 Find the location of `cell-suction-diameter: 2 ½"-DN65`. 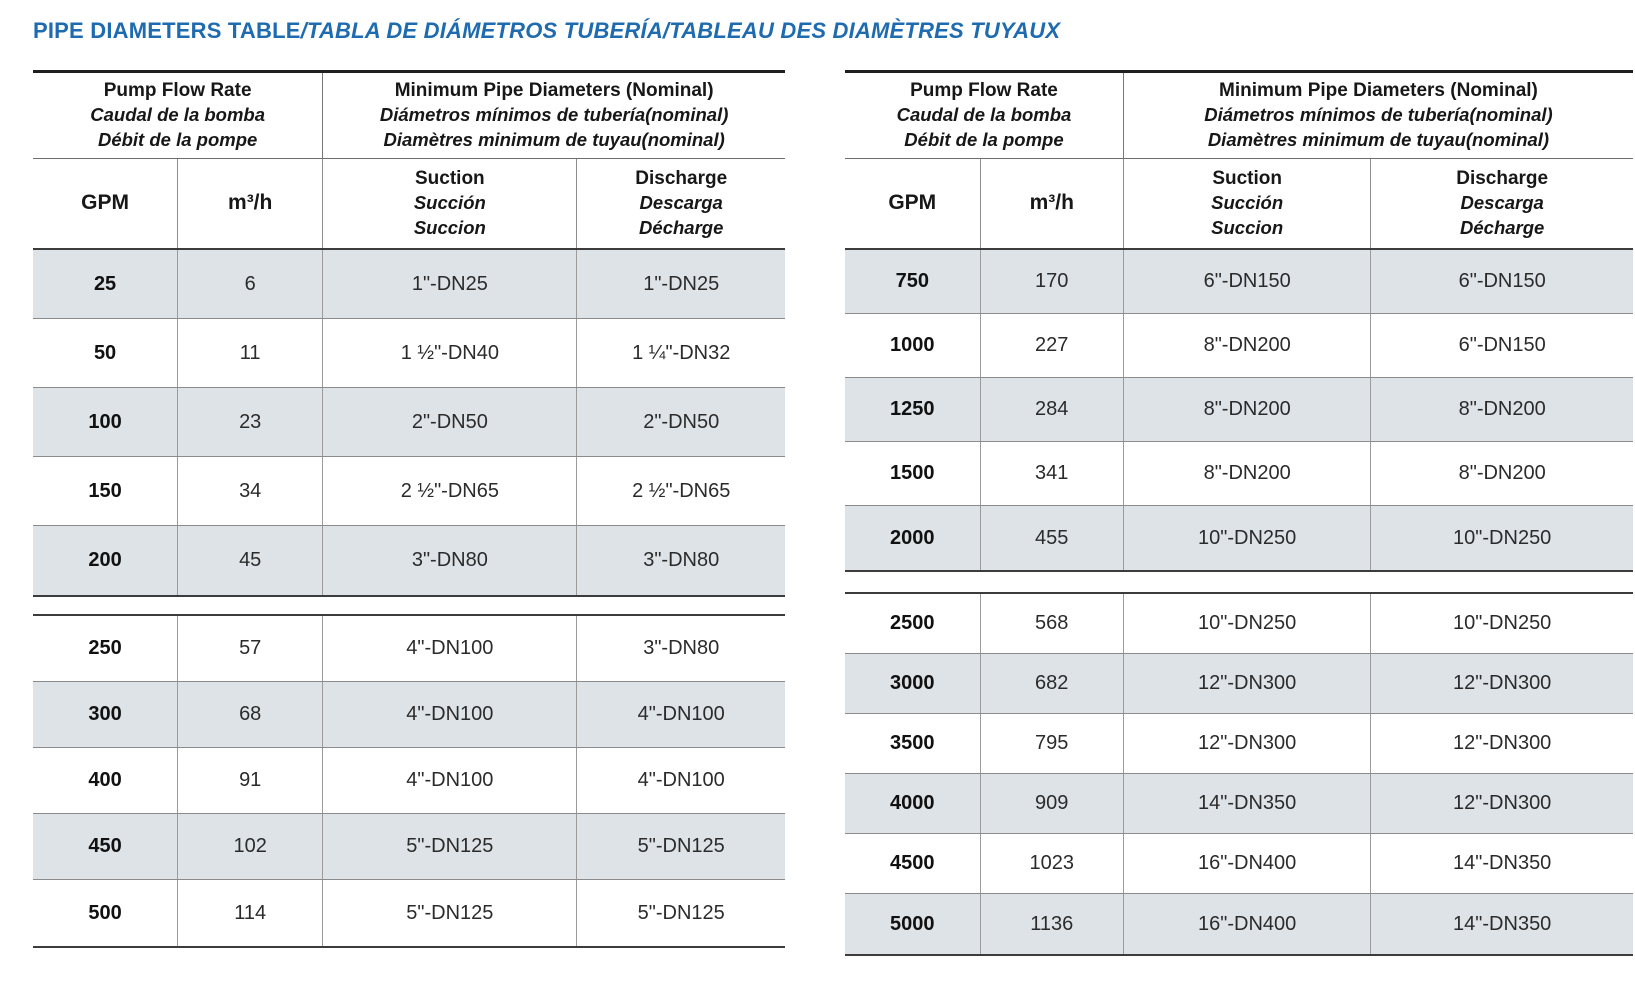

cell-suction-diameter: 2 ½"-DN65 is located at coordinates (450, 491).